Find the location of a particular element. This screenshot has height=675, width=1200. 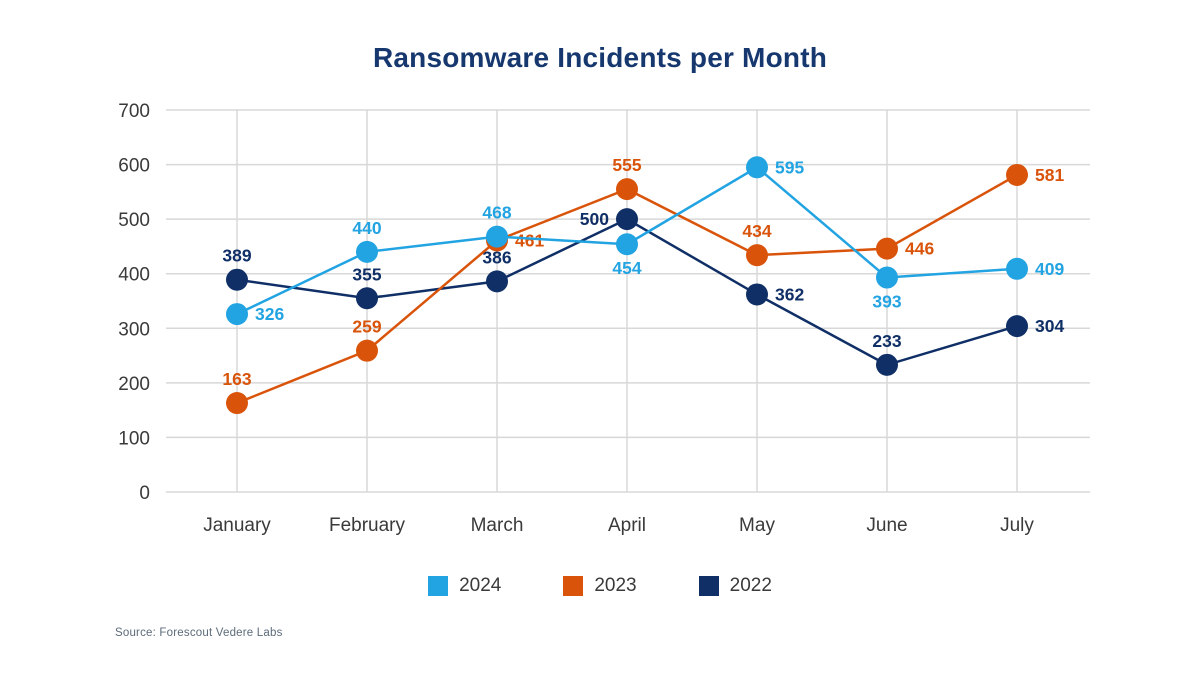

data-label-2024: 595 is located at coordinates (789, 167).